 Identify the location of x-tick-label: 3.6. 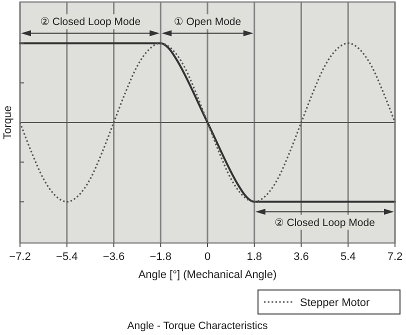
(301, 257).